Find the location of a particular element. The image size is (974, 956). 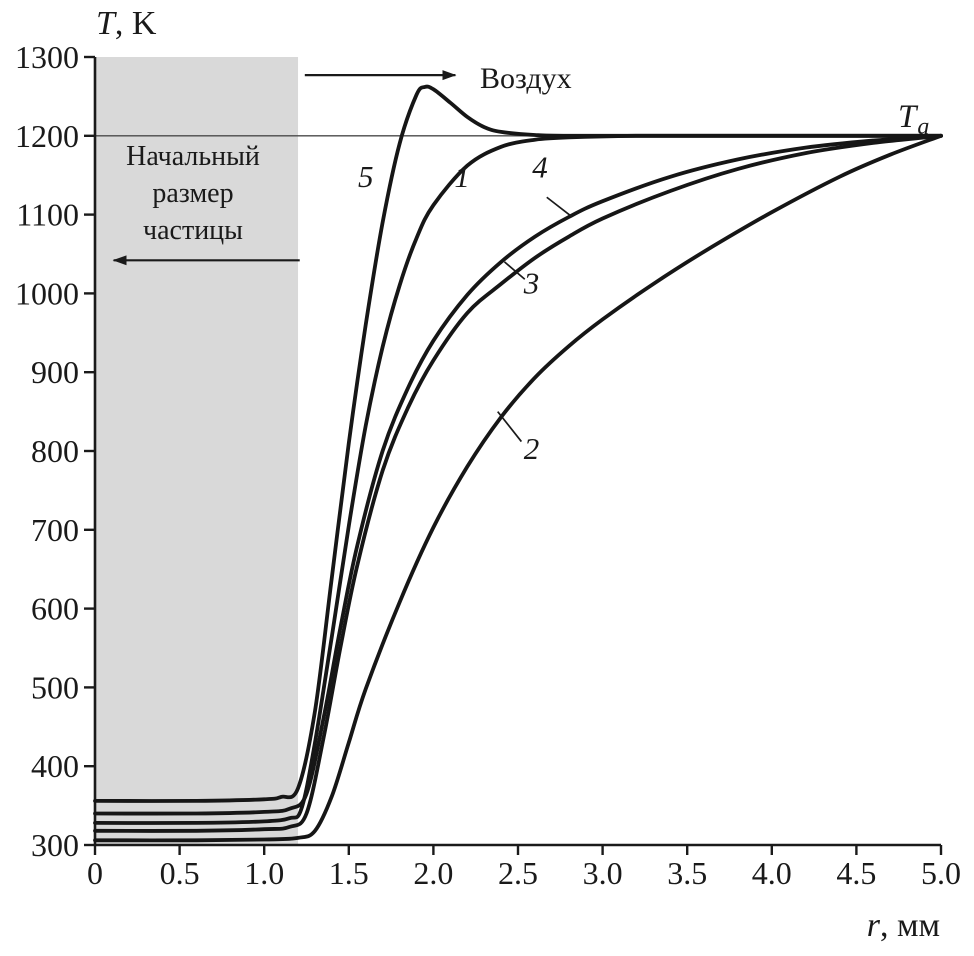

x-tick-label: 0.5 is located at coordinates (180, 873).